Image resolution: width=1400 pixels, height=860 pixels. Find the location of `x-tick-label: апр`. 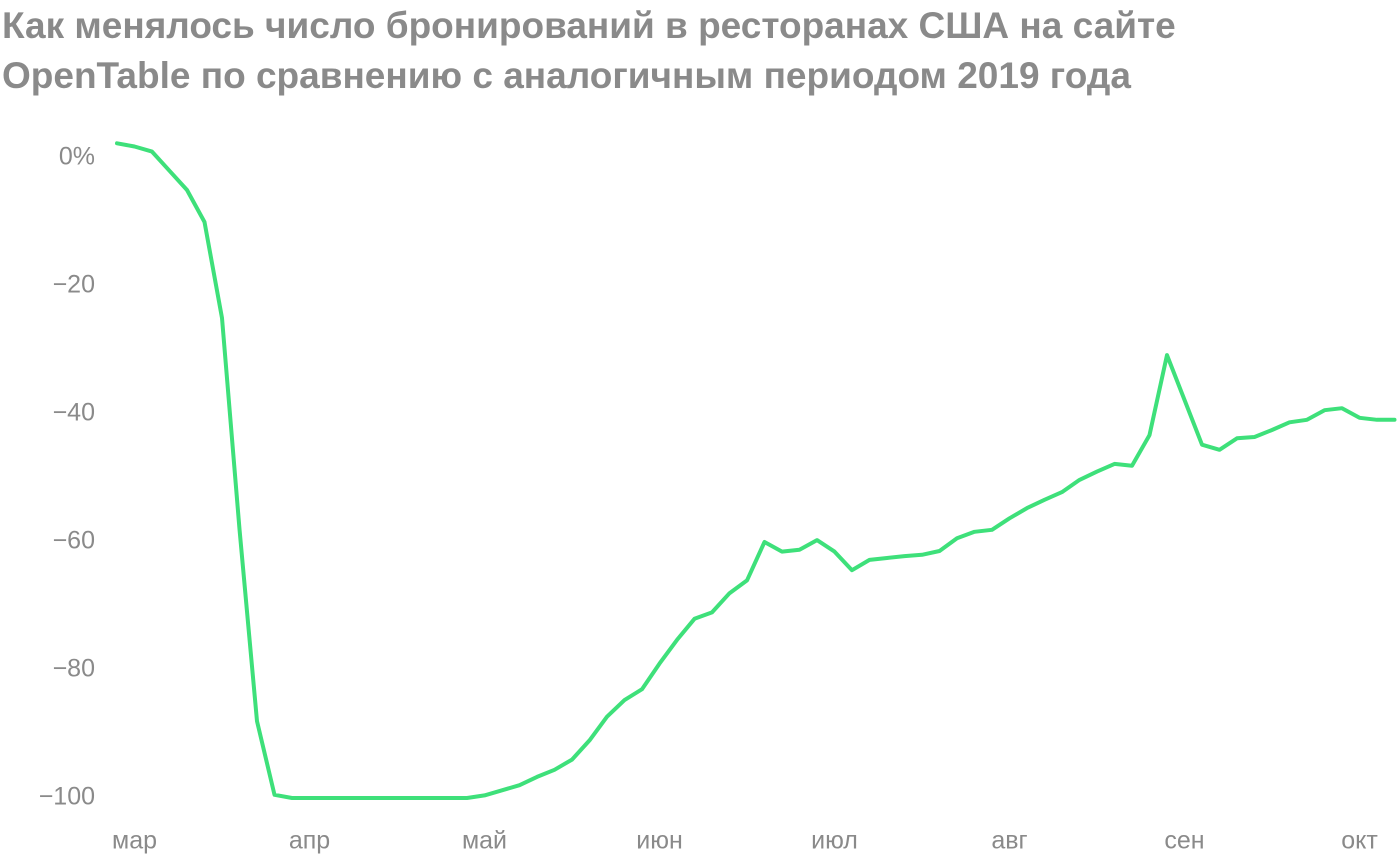

x-tick-label: апр is located at coordinates (309, 841).